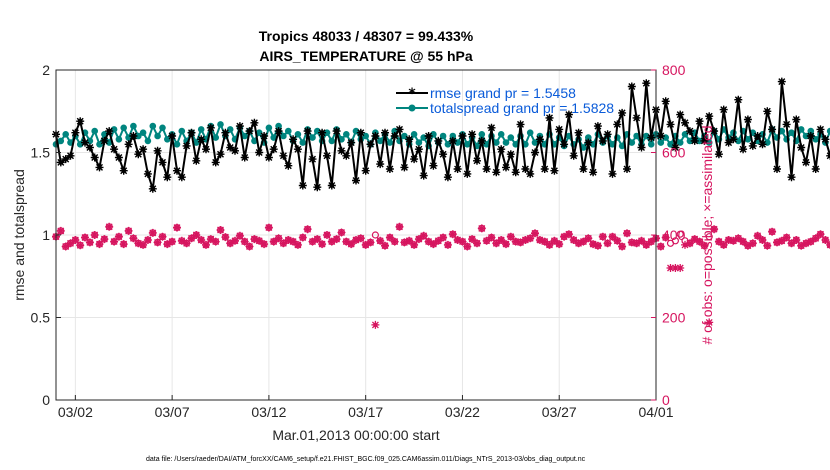 The image size is (830, 470). I want to click on x-axis-label: Mar.01,2013 00:00:00 start, so click(355, 435).